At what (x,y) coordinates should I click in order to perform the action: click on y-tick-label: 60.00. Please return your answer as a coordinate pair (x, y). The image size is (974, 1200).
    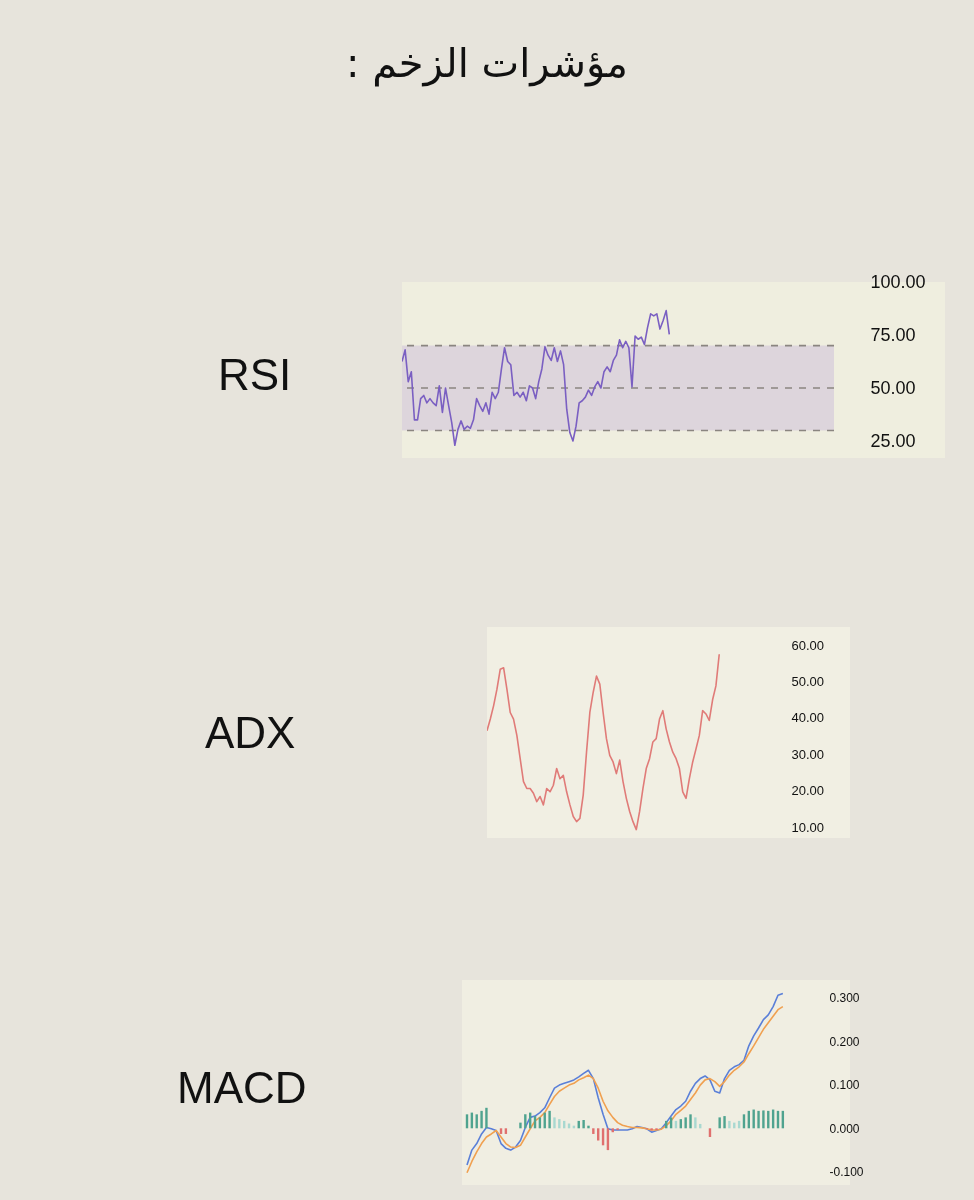
    Looking at the image, I should click on (808, 645).